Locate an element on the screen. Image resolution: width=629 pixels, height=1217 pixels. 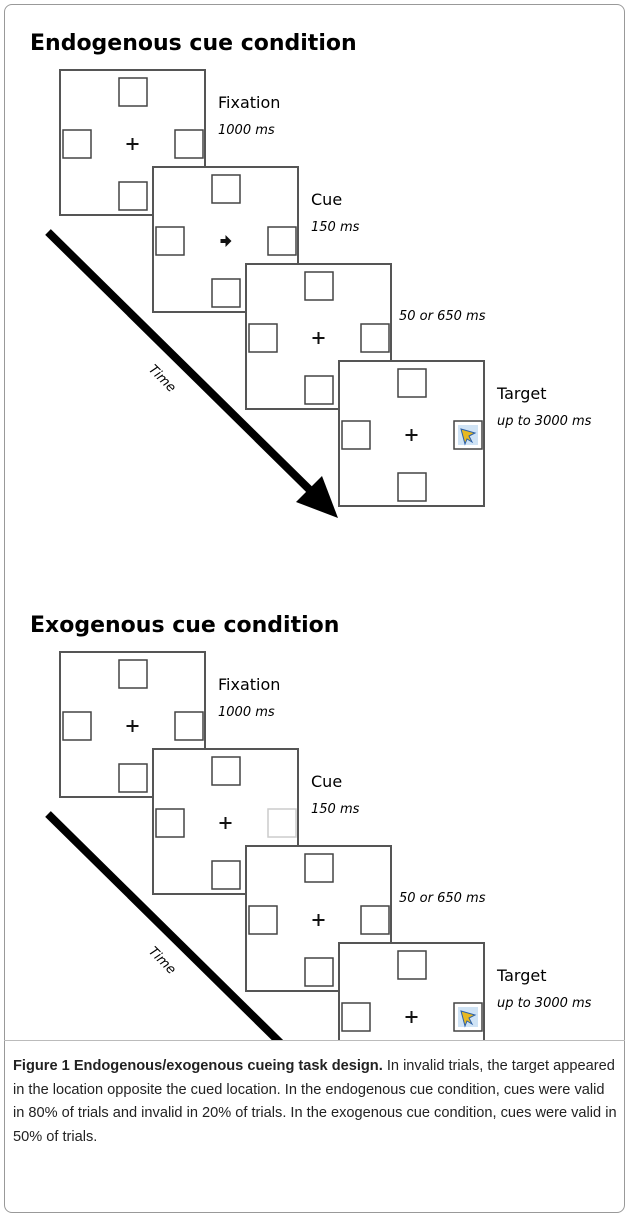
caption-divider is located at coordinates (314, 1040).